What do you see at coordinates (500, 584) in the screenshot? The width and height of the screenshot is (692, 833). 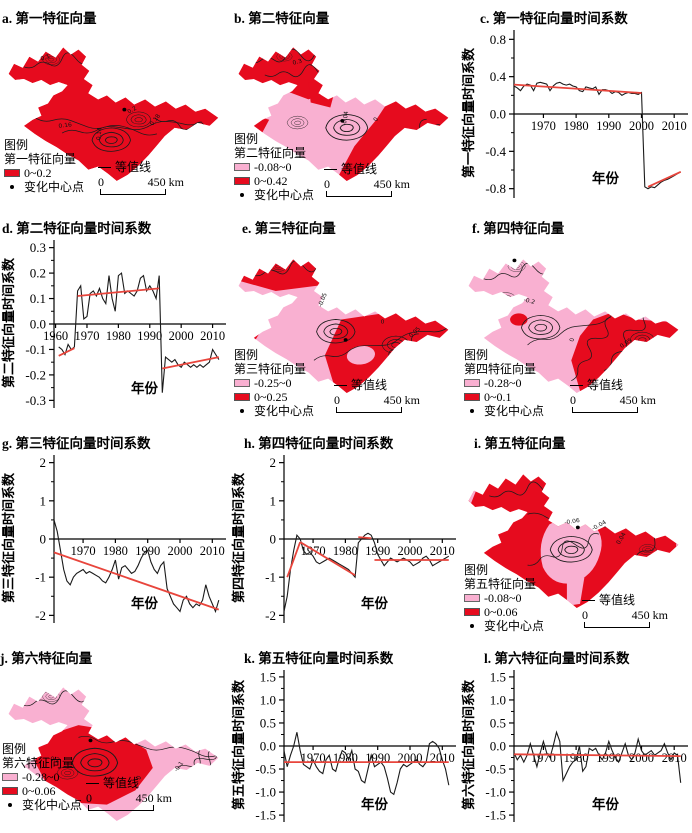 I see `legend-layer-name: 第五特征向量` at bounding box center [500, 584].